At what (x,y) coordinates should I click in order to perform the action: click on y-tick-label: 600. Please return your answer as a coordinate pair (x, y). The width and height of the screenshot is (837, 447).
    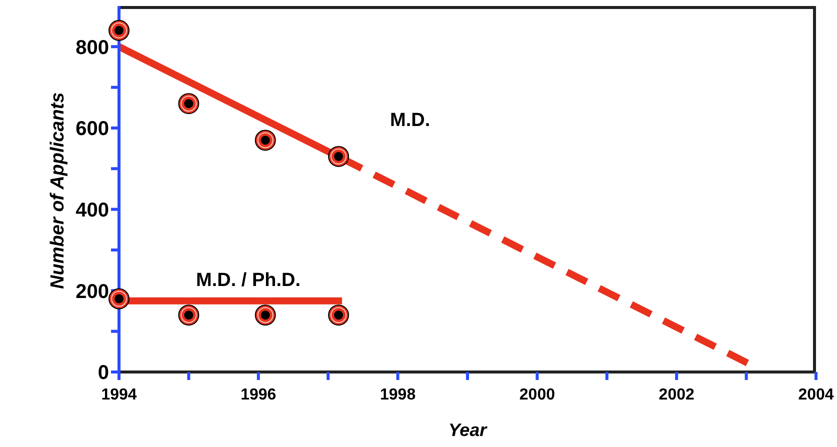
    Looking at the image, I should click on (92, 129).